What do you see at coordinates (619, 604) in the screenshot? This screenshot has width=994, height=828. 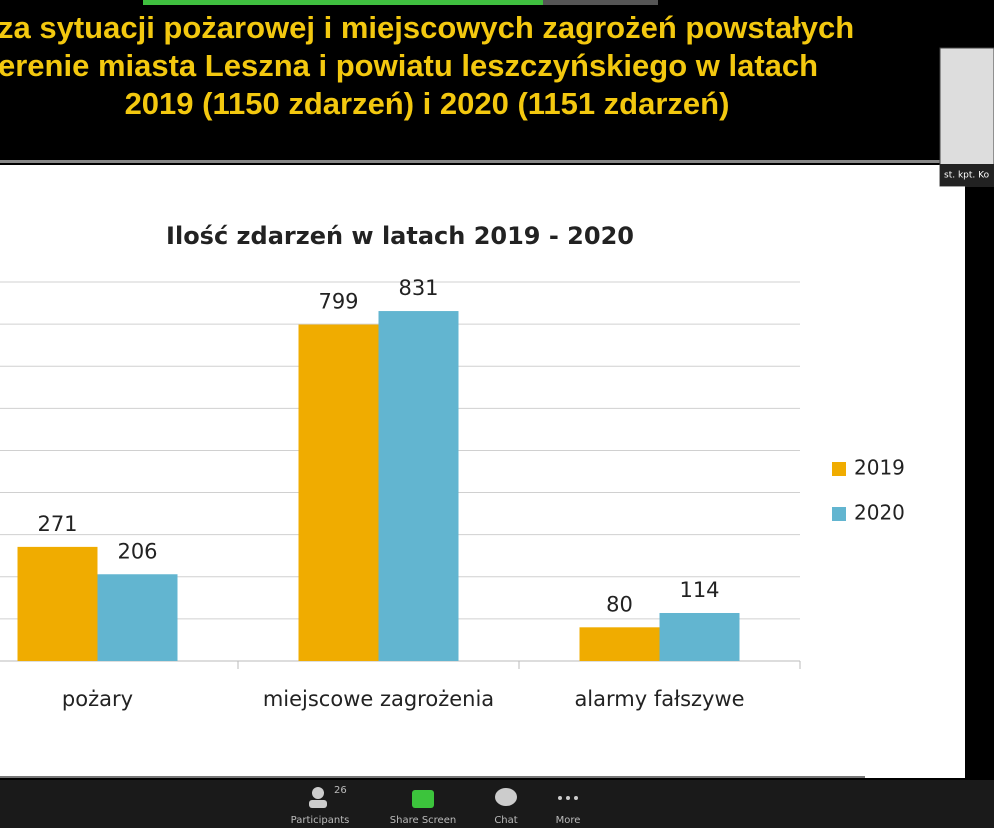 I see `data-label: 80` at bounding box center [619, 604].